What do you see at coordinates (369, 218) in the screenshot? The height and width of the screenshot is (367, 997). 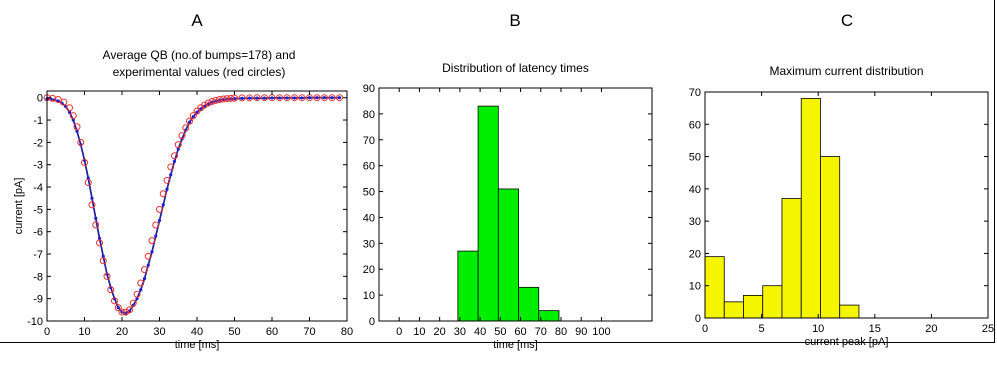 I see `y-tick-label: 40` at bounding box center [369, 218].